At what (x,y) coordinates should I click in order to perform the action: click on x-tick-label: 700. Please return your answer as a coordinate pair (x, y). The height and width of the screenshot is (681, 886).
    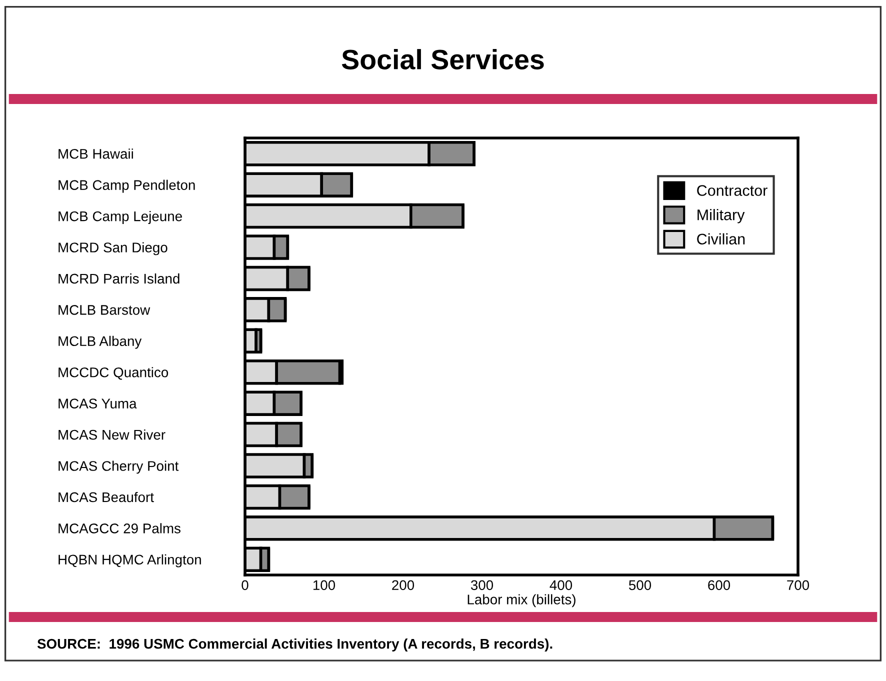
    Looking at the image, I should click on (798, 585).